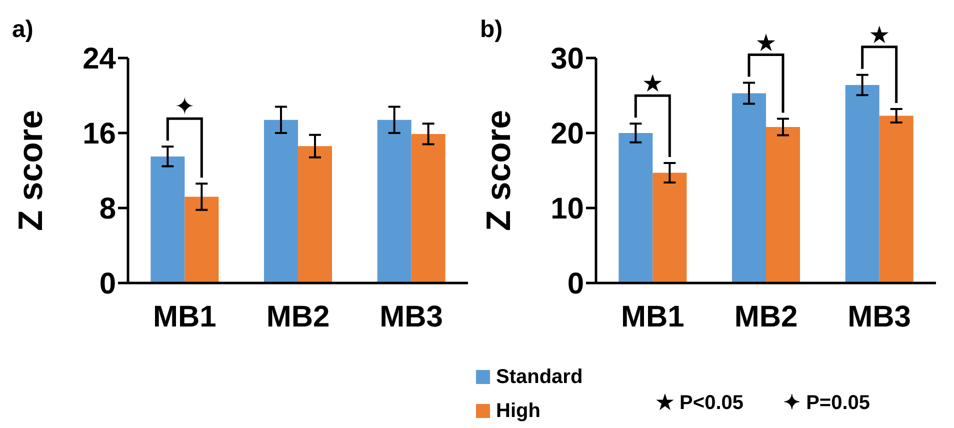  I want to click on annotation: ✦, so click(184, 106).